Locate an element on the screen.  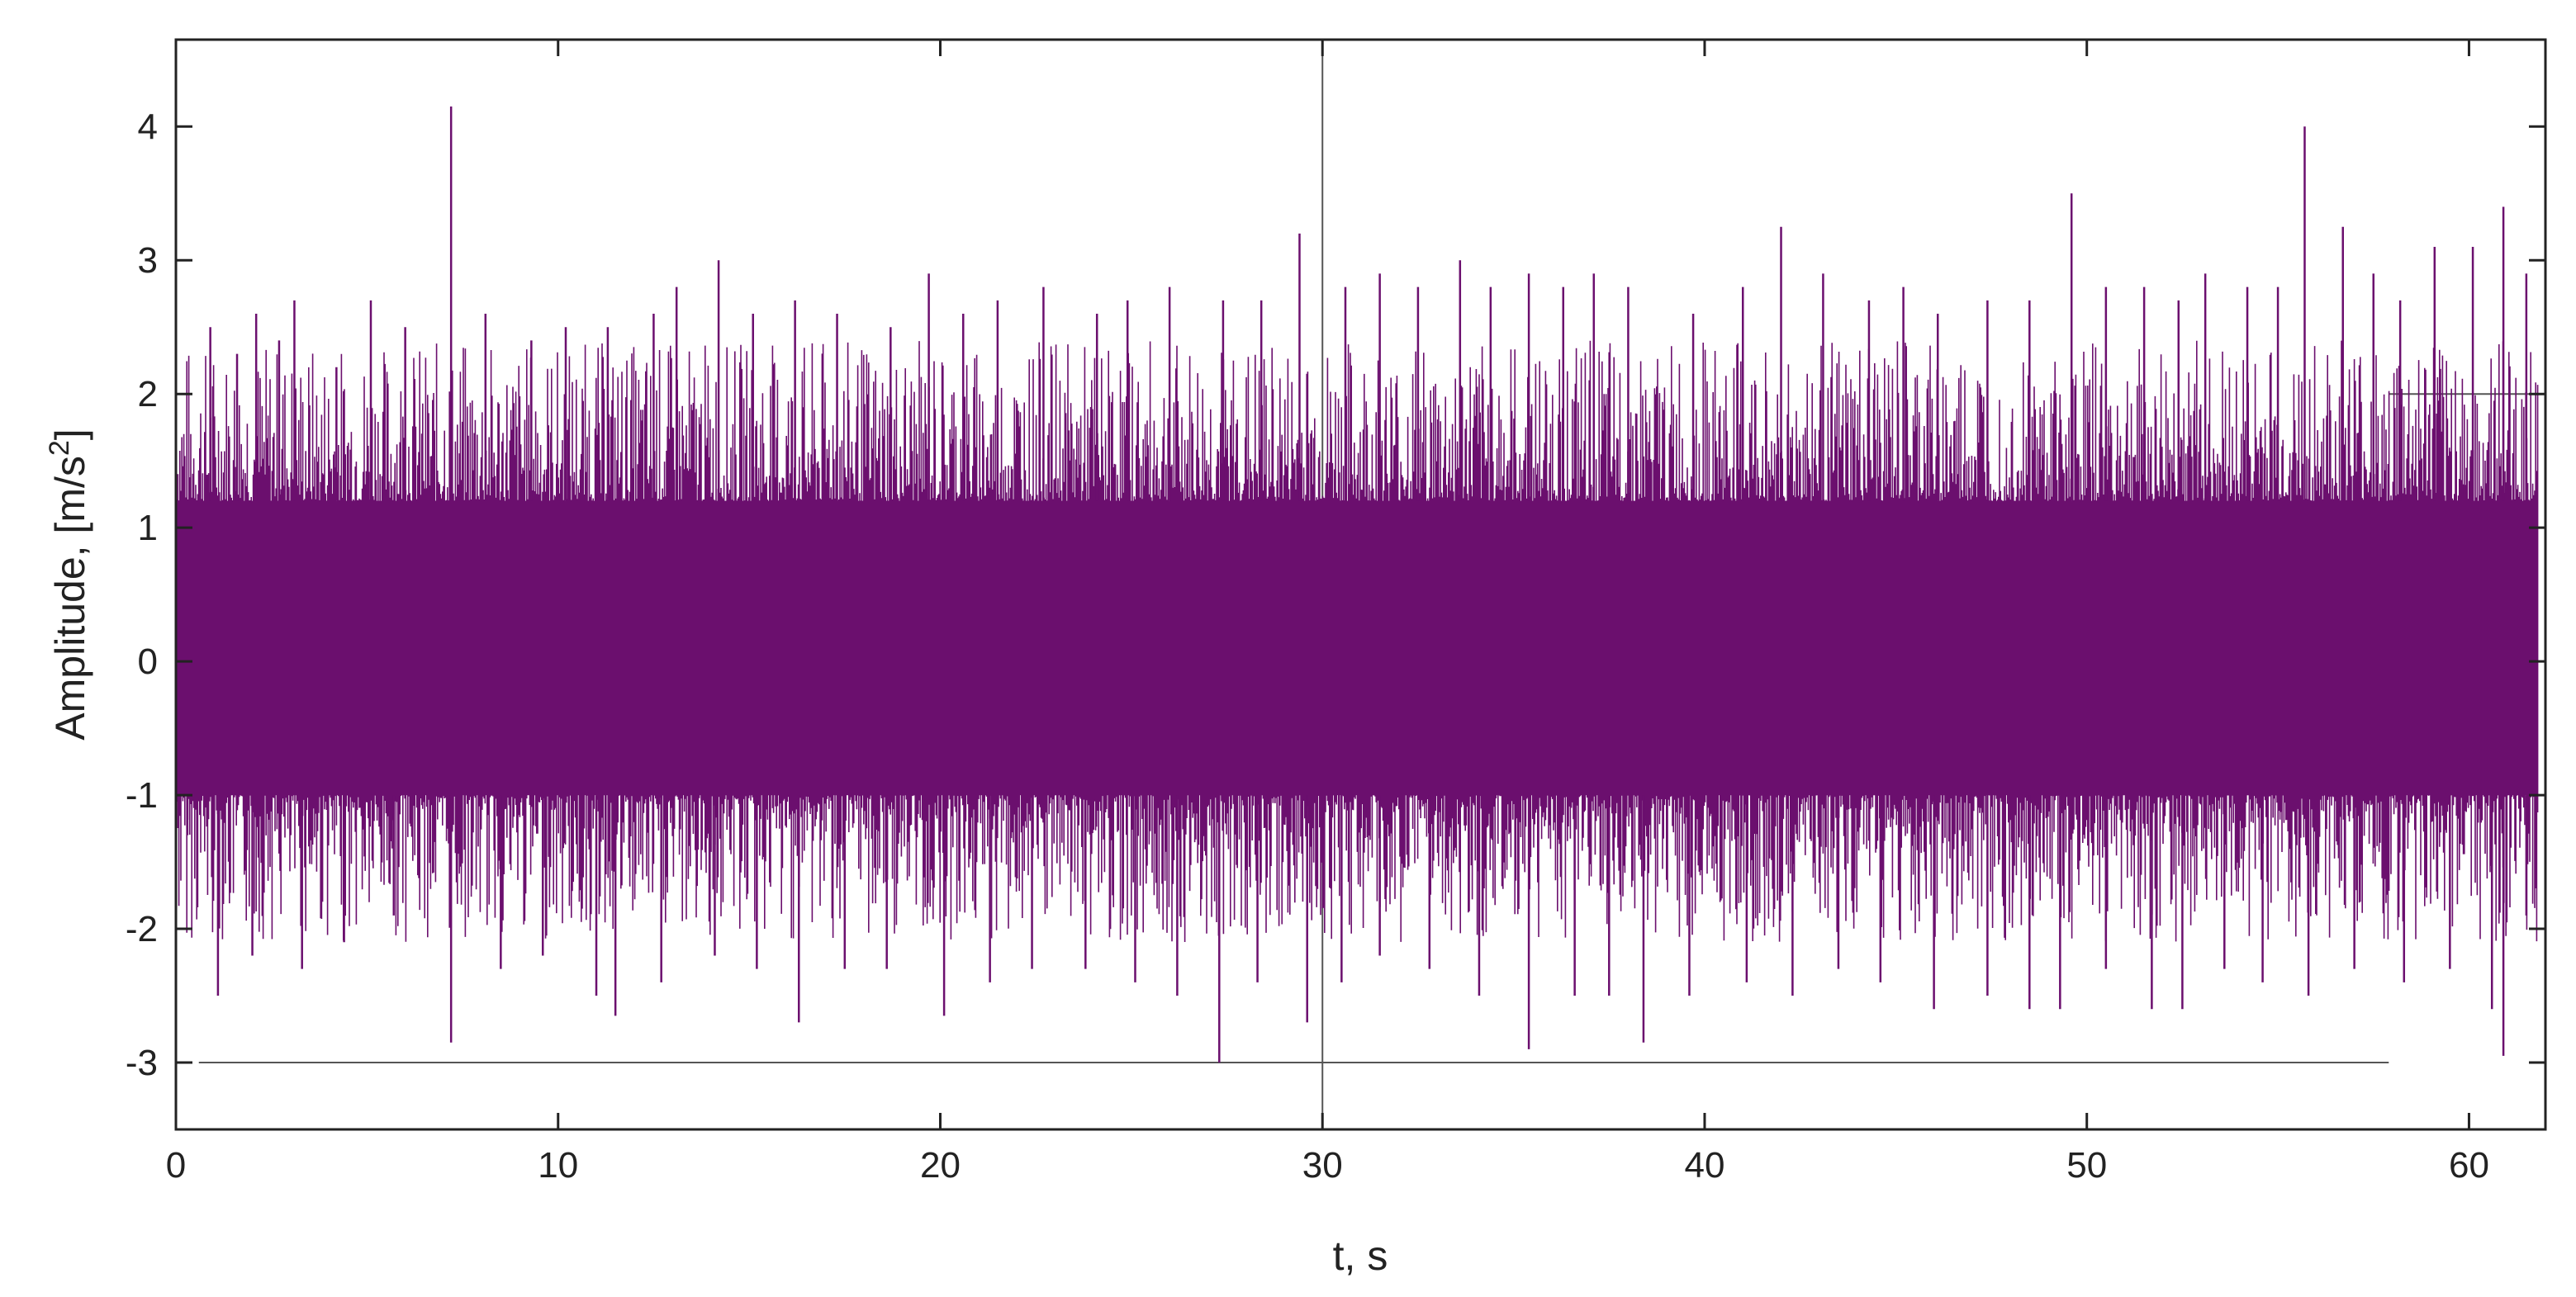
x-tick-label: 50 is located at coordinates (2086, 1166).